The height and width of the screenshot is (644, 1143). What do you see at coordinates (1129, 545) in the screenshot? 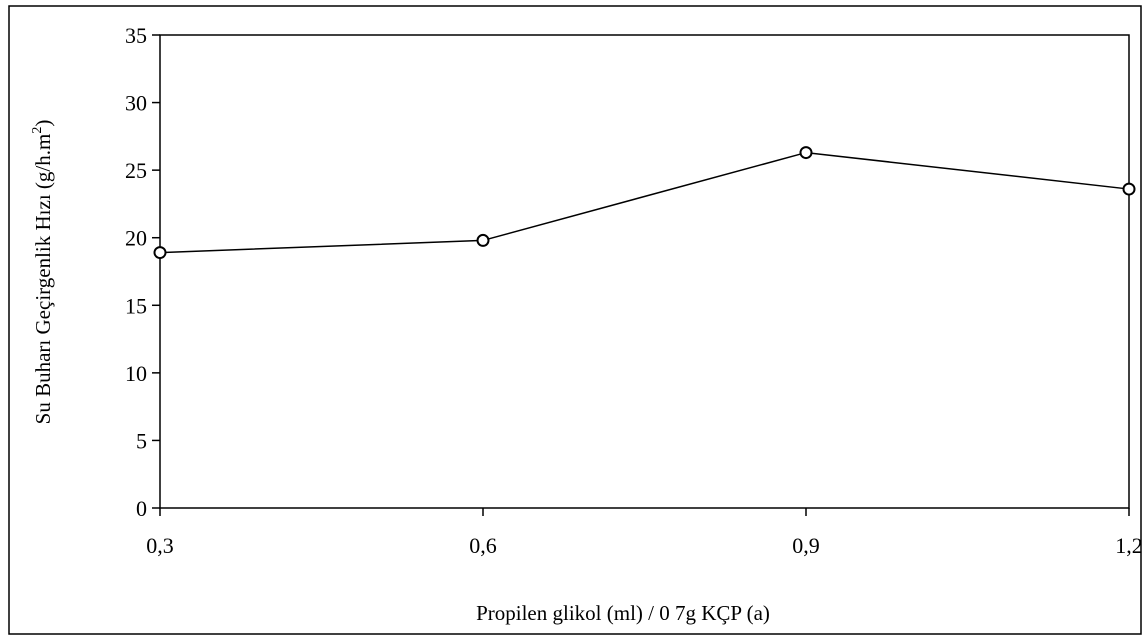
I see `x-tick-label: 1,2` at bounding box center [1129, 545].